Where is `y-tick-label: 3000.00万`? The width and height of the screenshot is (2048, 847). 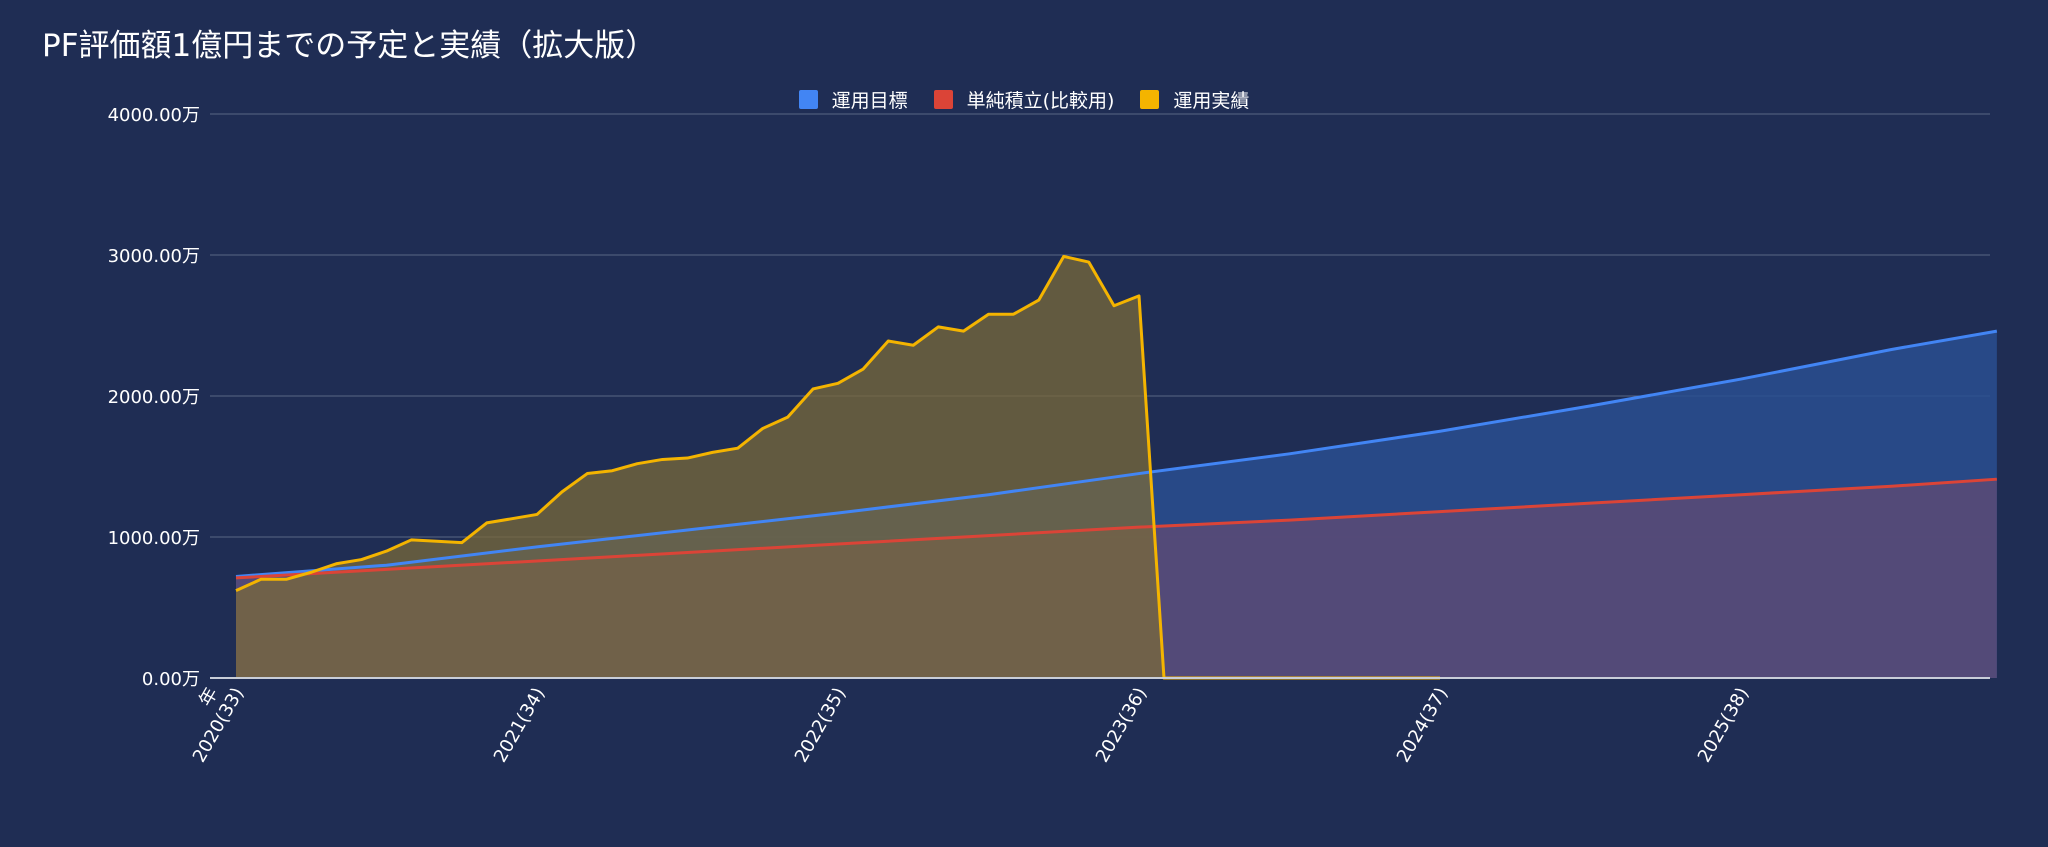
y-tick-label: 3000.00万 is located at coordinates (154, 256).